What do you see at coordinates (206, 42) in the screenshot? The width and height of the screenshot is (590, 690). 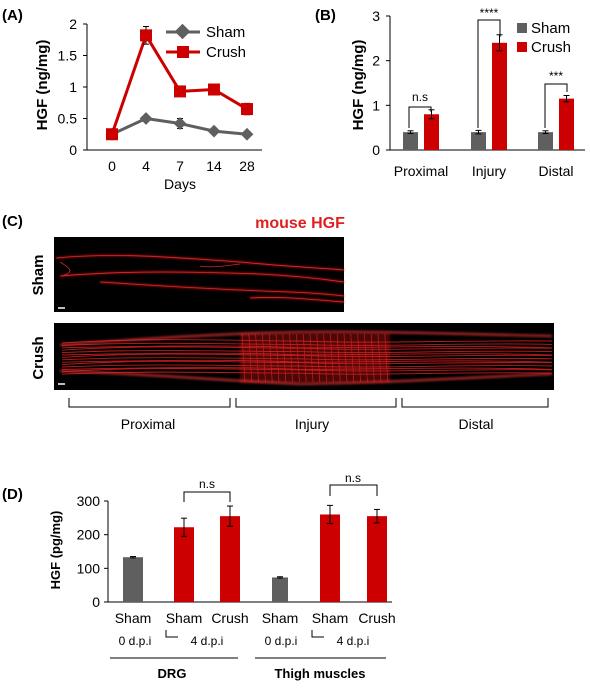 I see `panel-a-legend: Sham Crush` at bounding box center [206, 42].